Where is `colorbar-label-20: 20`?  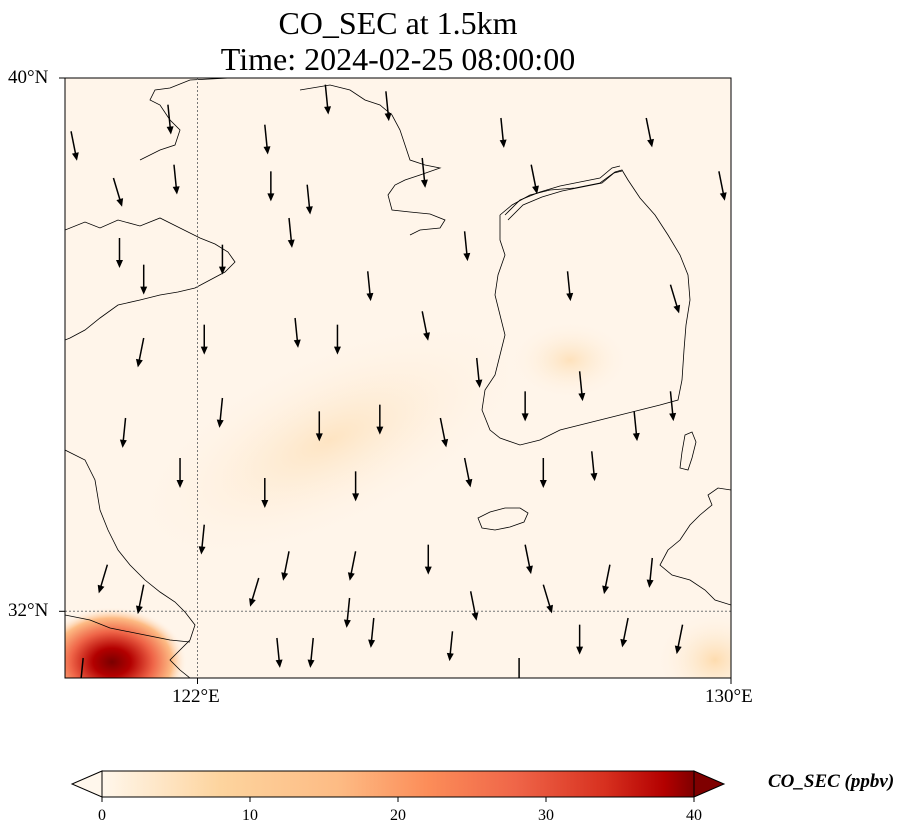 colorbar-label-20: 20 is located at coordinates (398, 815).